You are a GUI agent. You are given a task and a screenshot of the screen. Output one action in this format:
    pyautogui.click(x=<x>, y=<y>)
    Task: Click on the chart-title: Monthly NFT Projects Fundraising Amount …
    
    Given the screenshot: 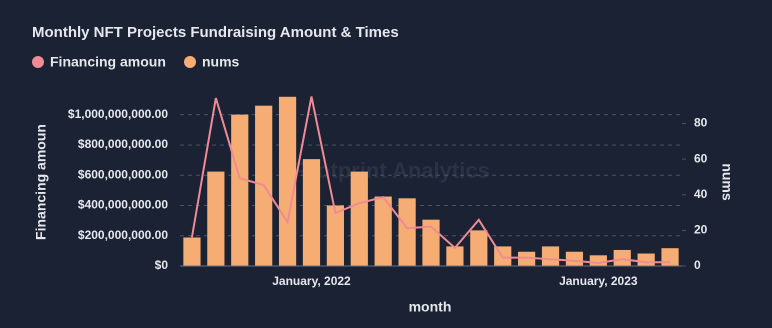 What is the action you would take?
    pyautogui.click(x=215, y=32)
    